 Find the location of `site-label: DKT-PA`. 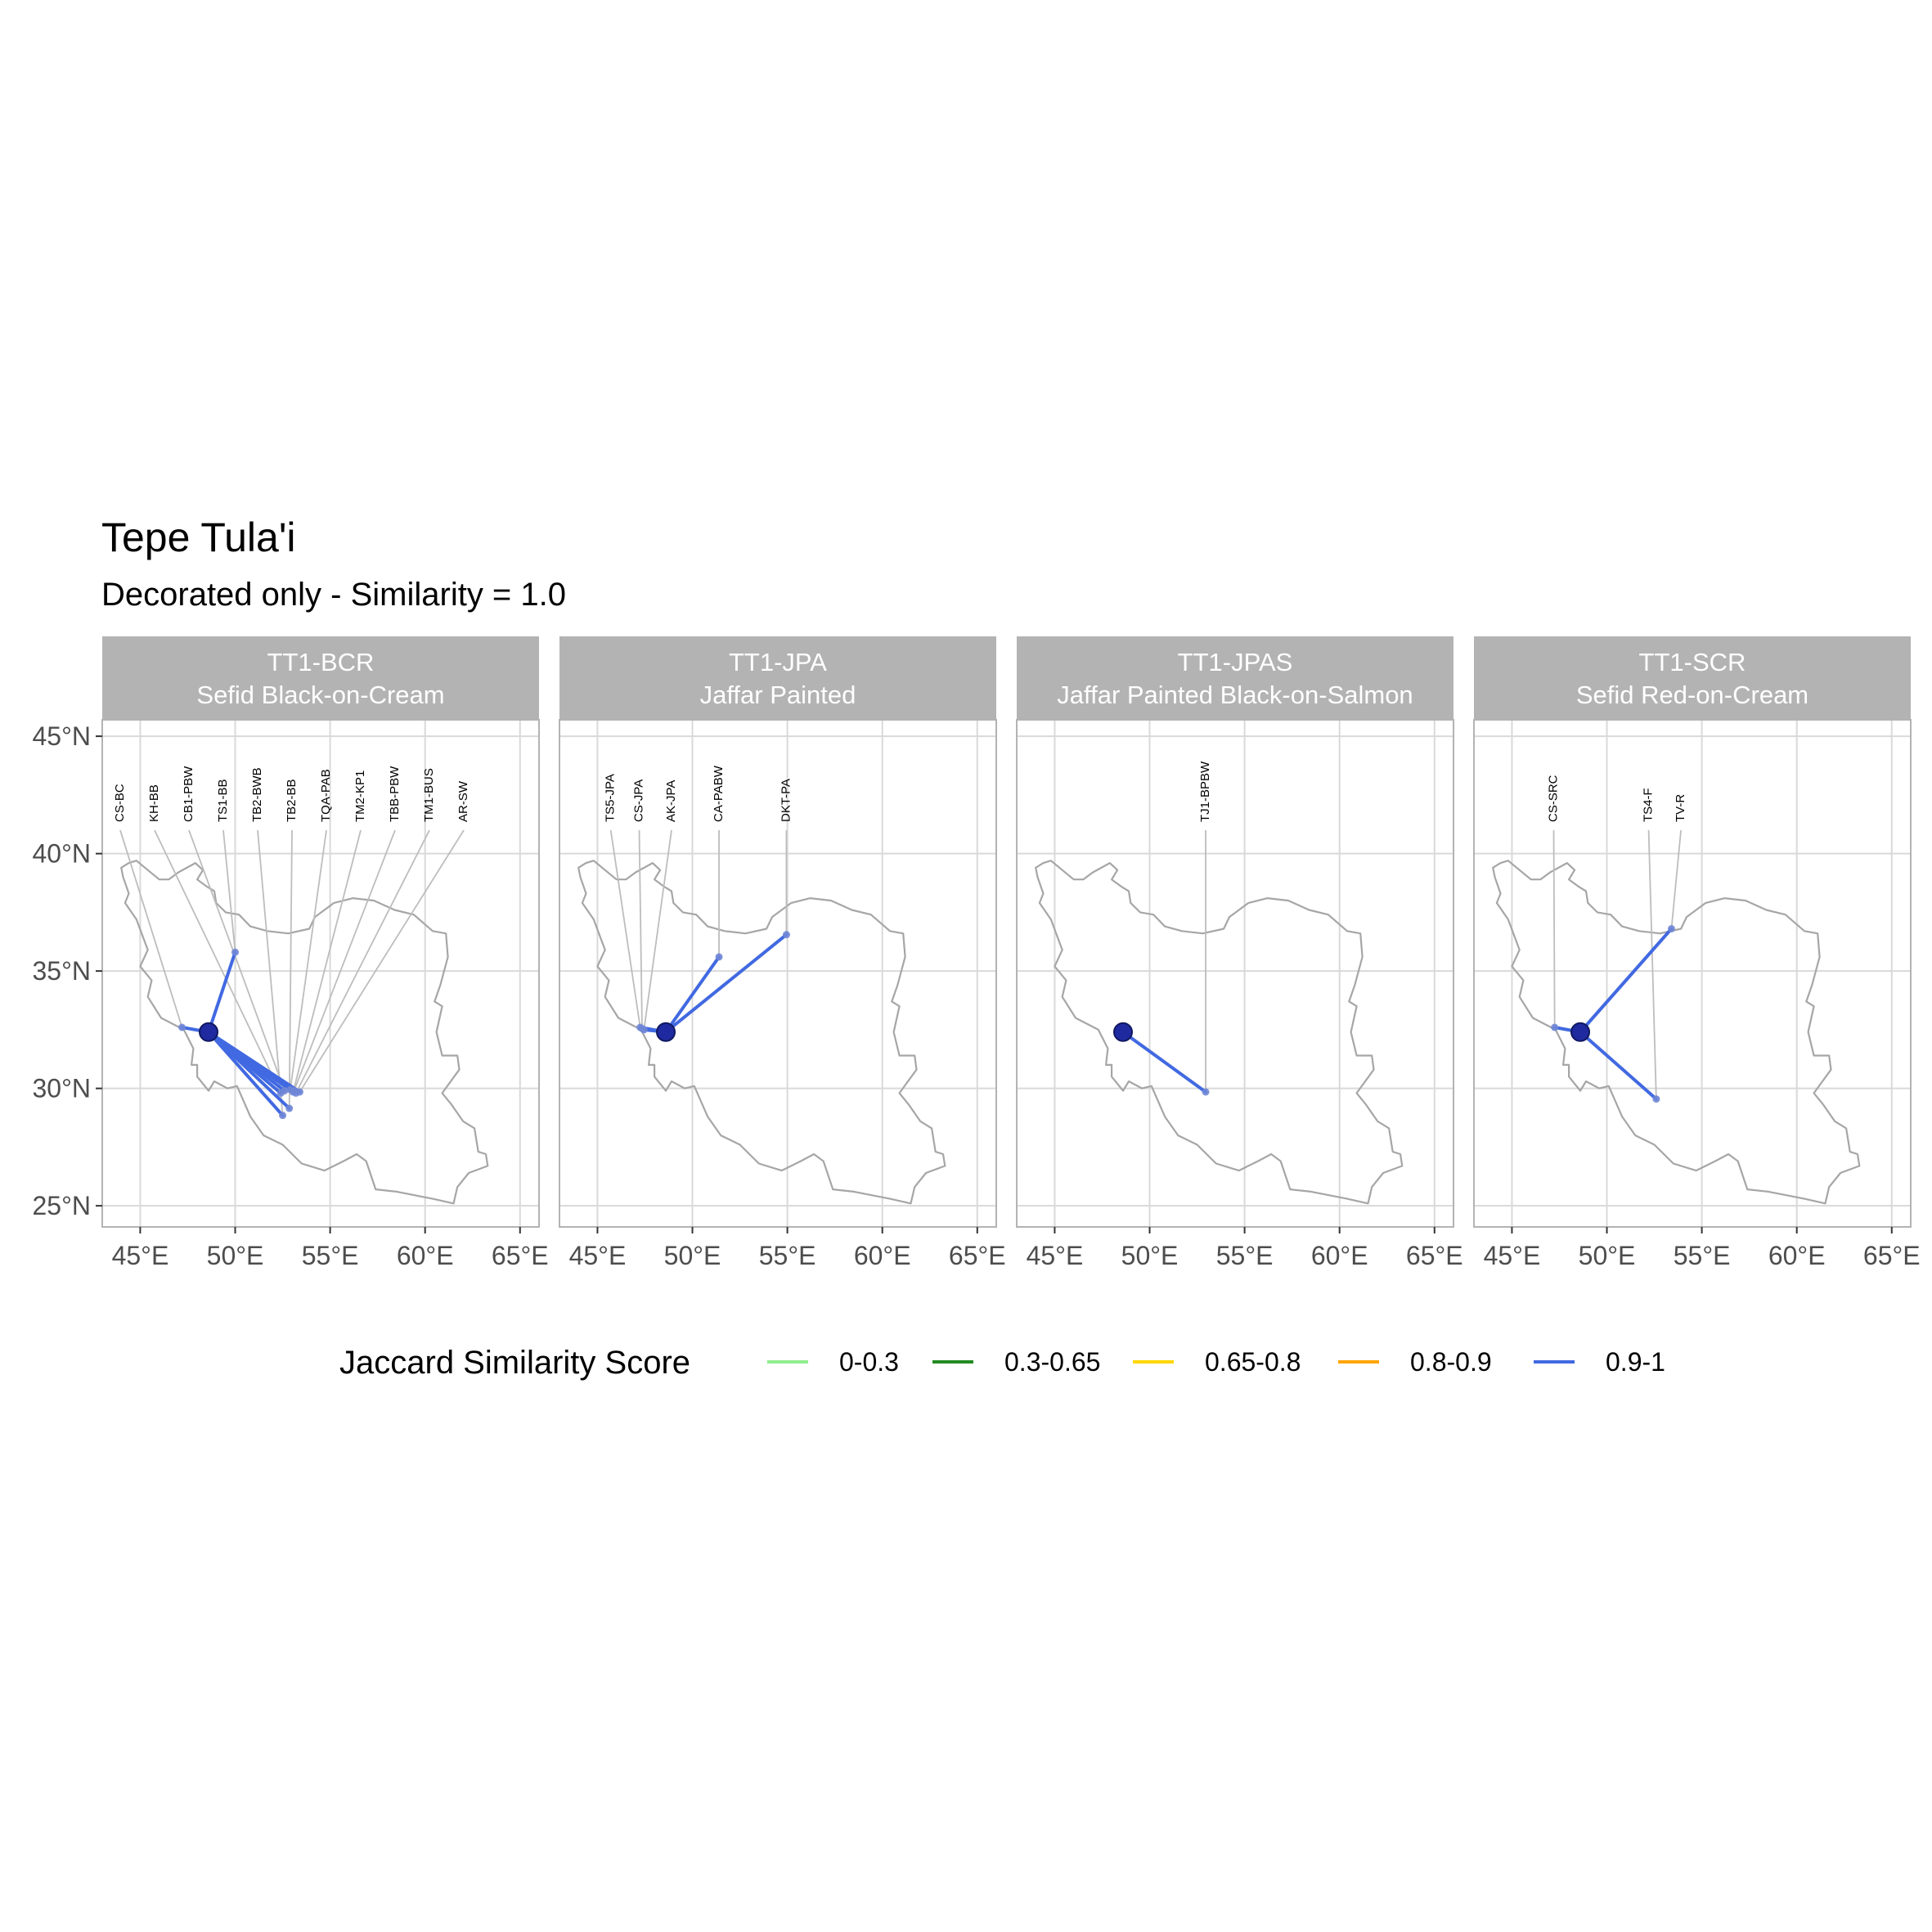

site-label: DKT-PA is located at coordinates (786, 800).